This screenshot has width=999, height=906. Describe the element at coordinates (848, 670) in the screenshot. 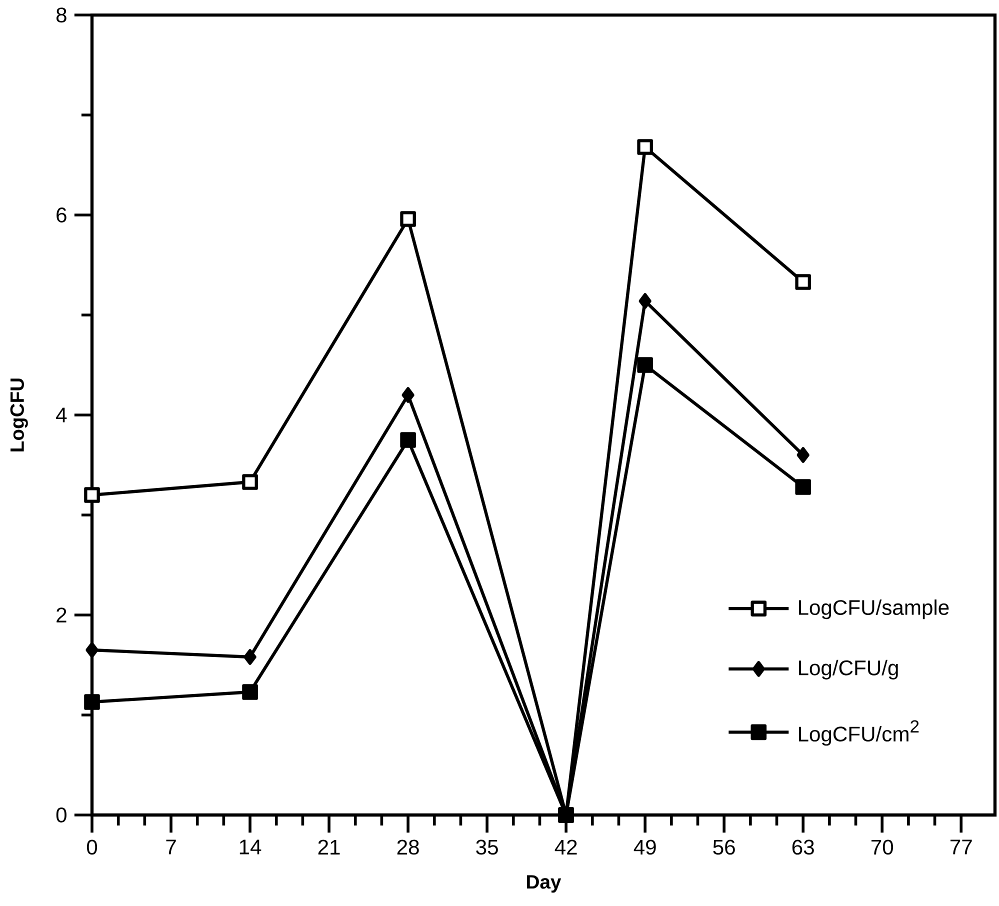

I see `legend-label: Log/CFU/g` at that location.